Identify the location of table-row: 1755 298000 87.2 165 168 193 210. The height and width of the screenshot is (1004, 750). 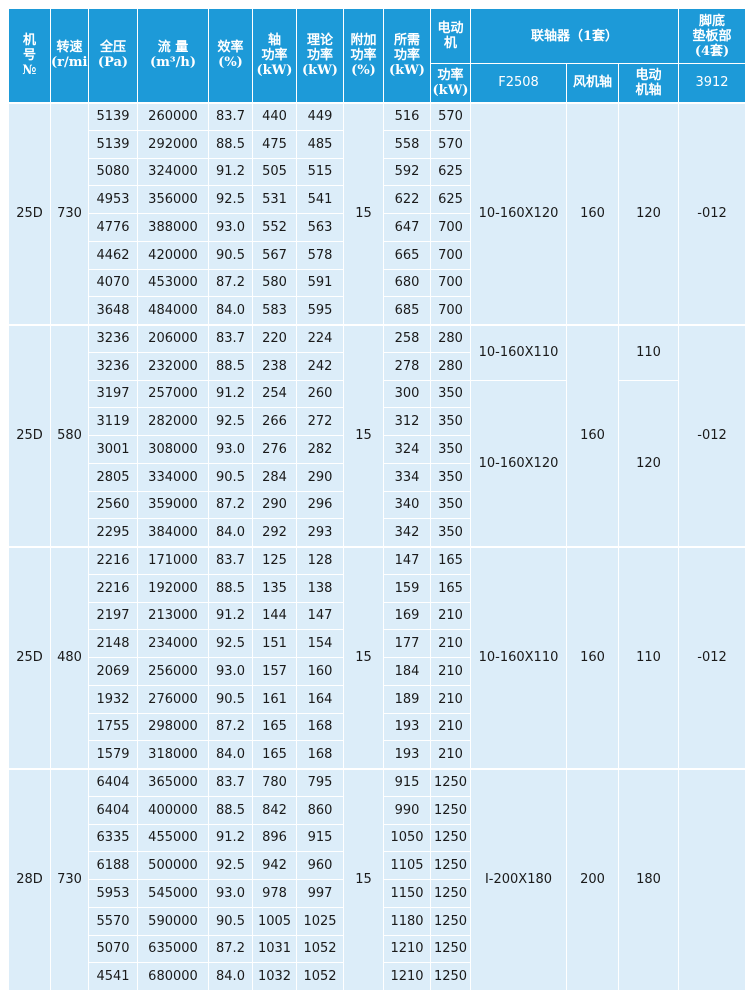
(377, 727).